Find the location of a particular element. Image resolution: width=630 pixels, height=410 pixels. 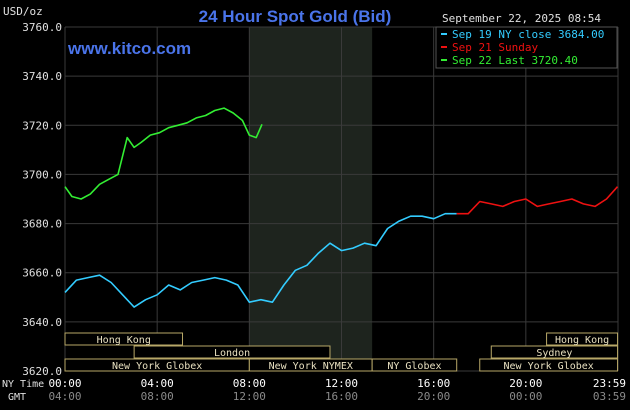

y-tick-label: 3700.0 is located at coordinates (42, 174).